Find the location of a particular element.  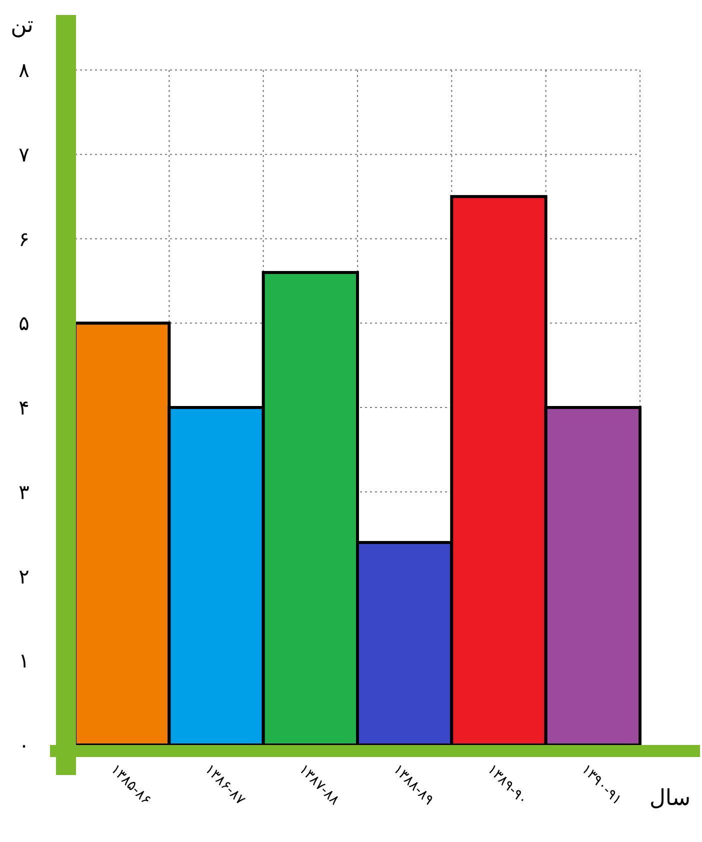

y-tick-label: ۴ is located at coordinates (24, 408).